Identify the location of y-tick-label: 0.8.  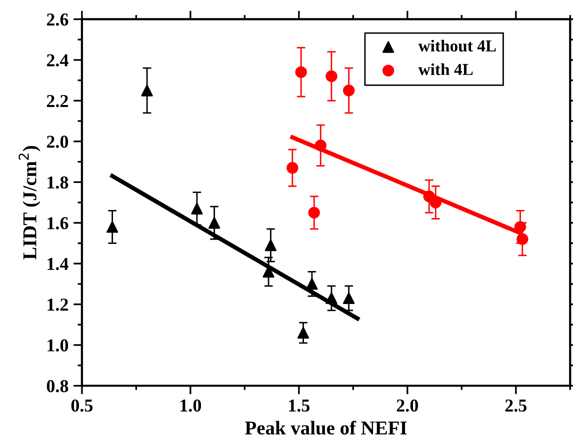
(57, 386).